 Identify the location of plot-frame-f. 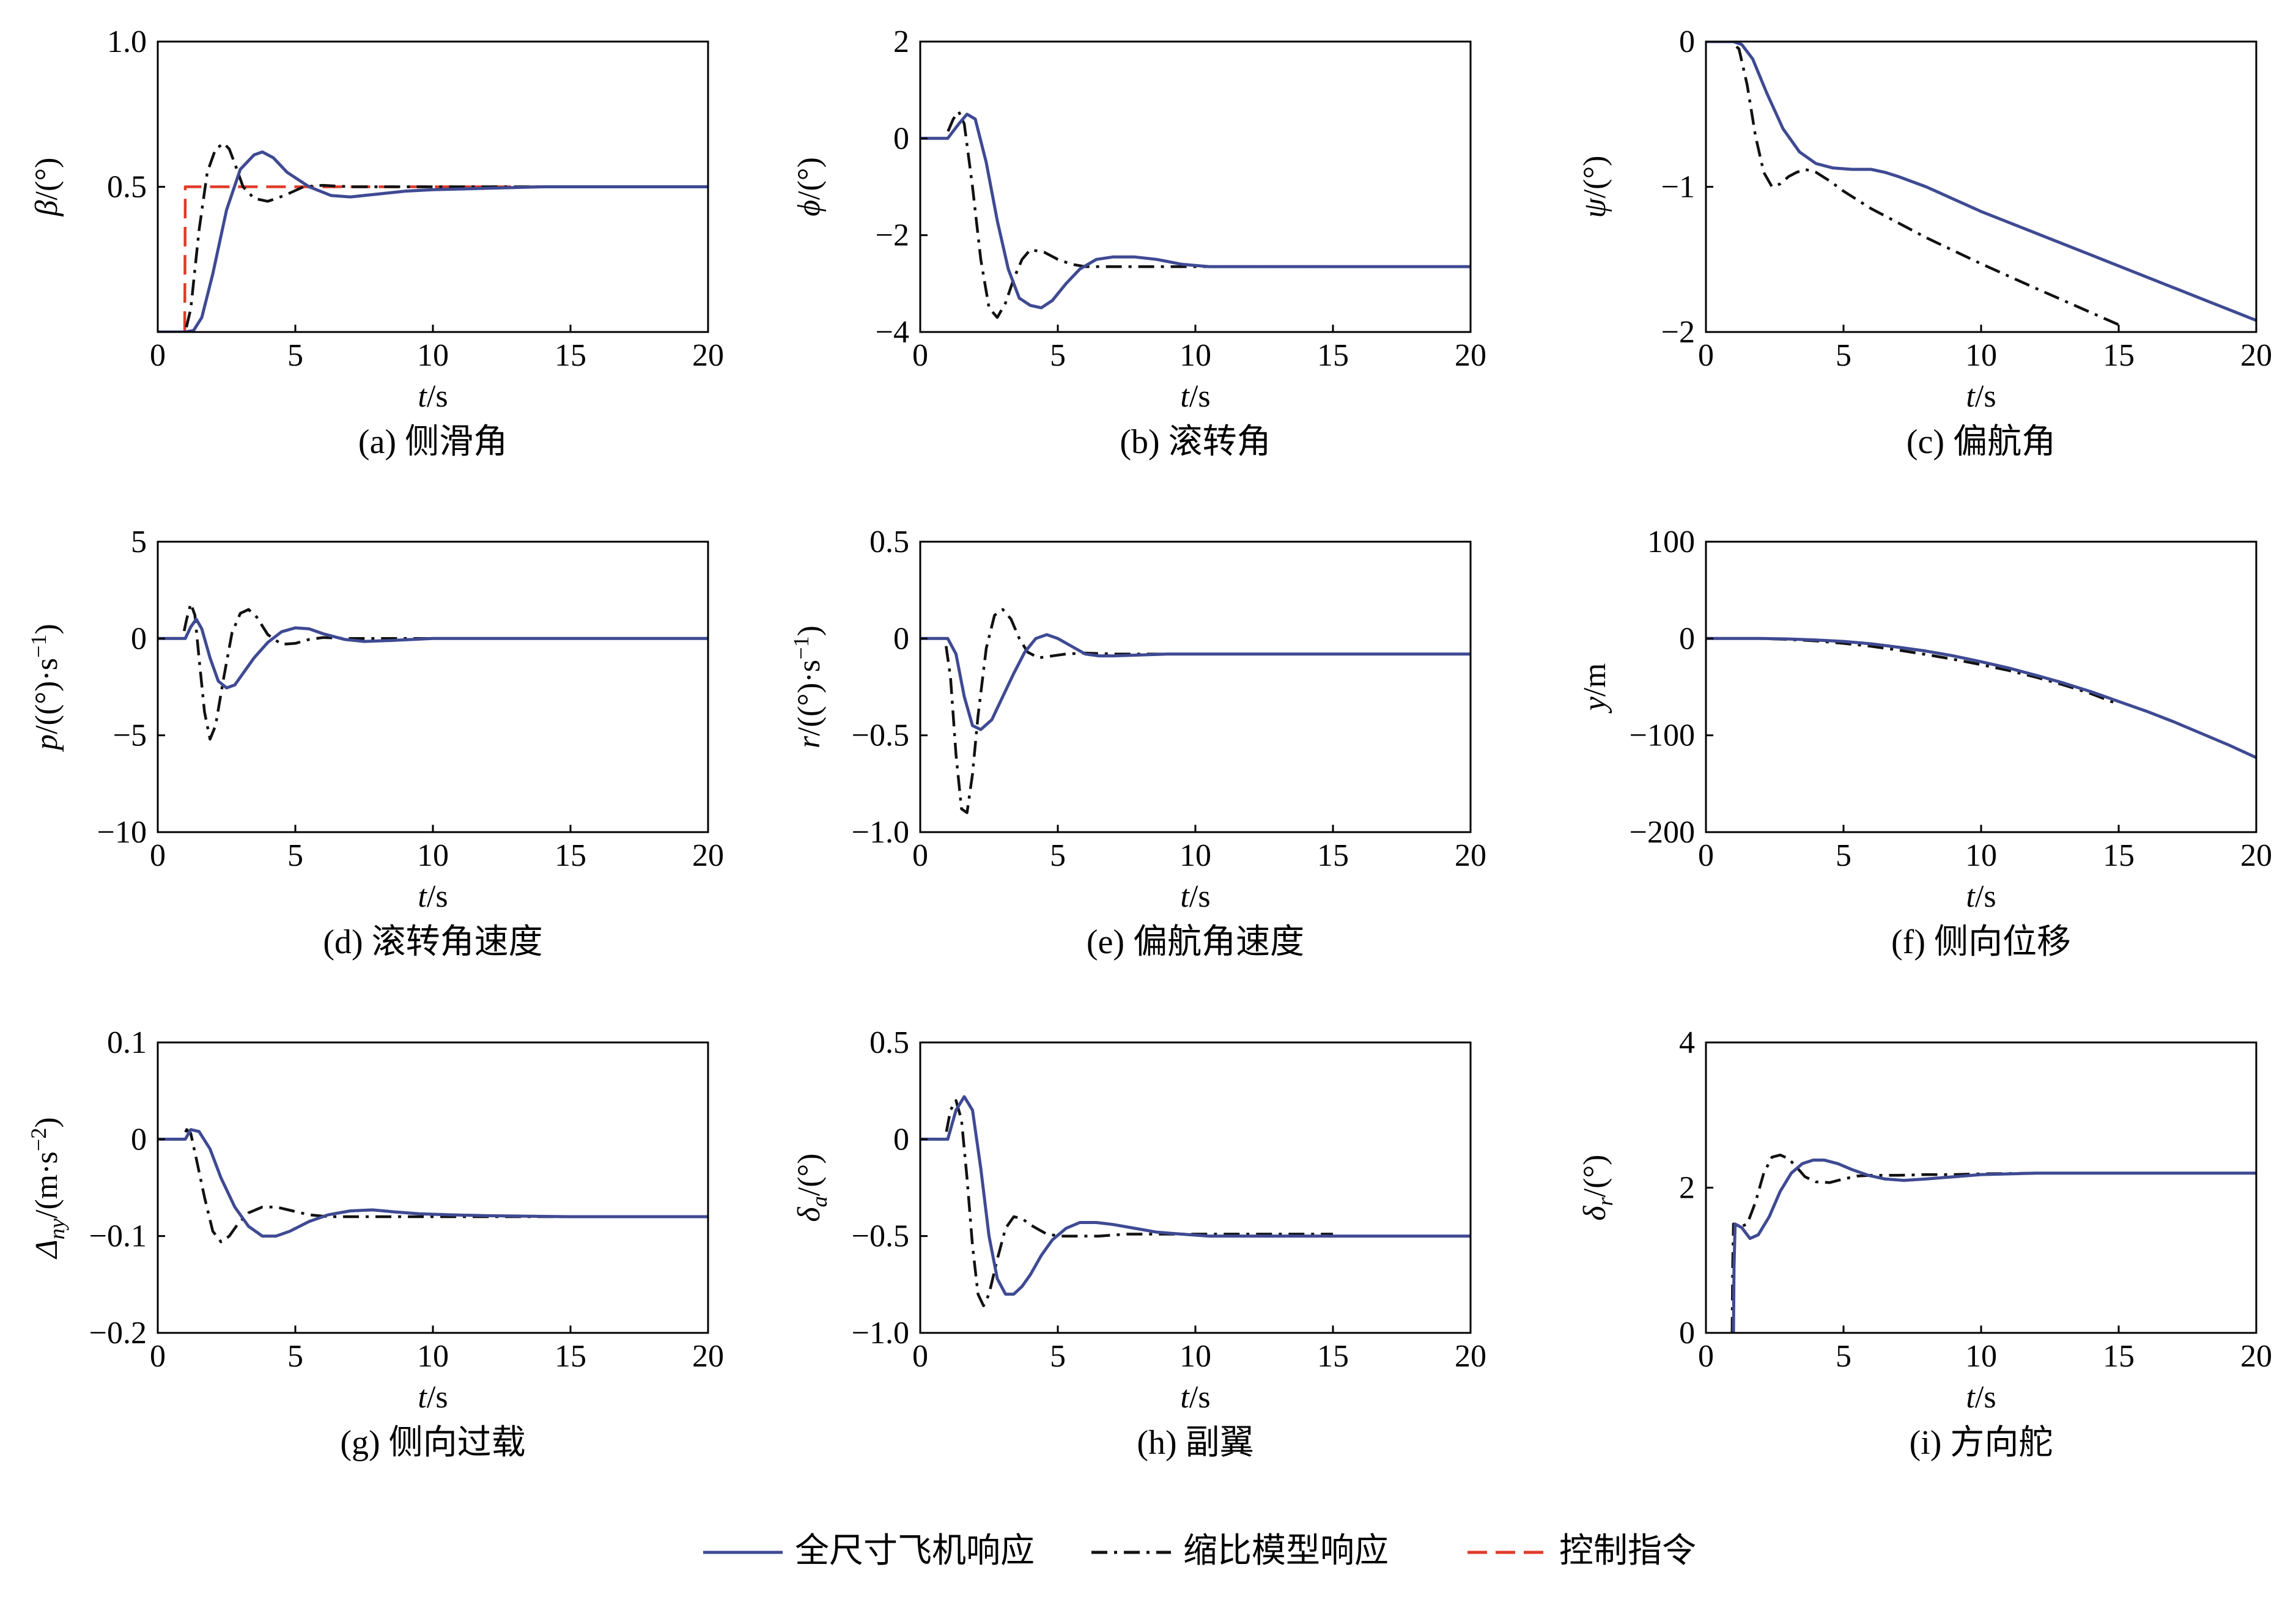
(1981, 686).